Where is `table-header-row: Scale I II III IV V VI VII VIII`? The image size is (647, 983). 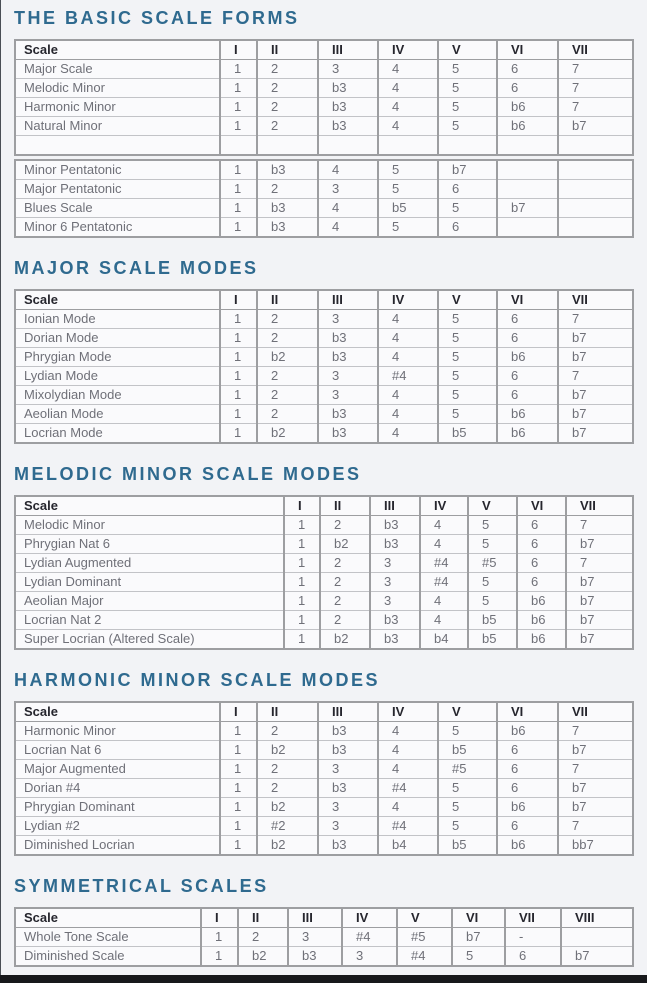
table-header-row: Scale I II III IV V VI VII VIII is located at coordinates (324, 917).